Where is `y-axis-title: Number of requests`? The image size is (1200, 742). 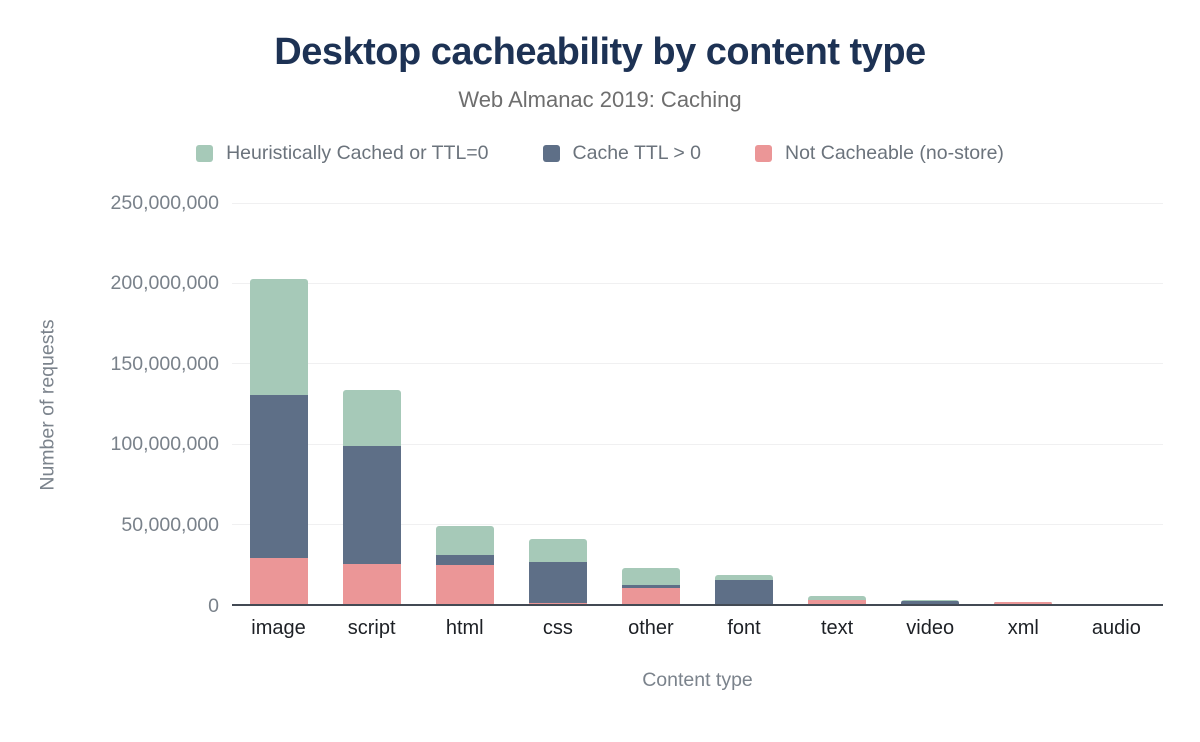
y-axis-title: Number of requests is located at coordinates (47, 404).